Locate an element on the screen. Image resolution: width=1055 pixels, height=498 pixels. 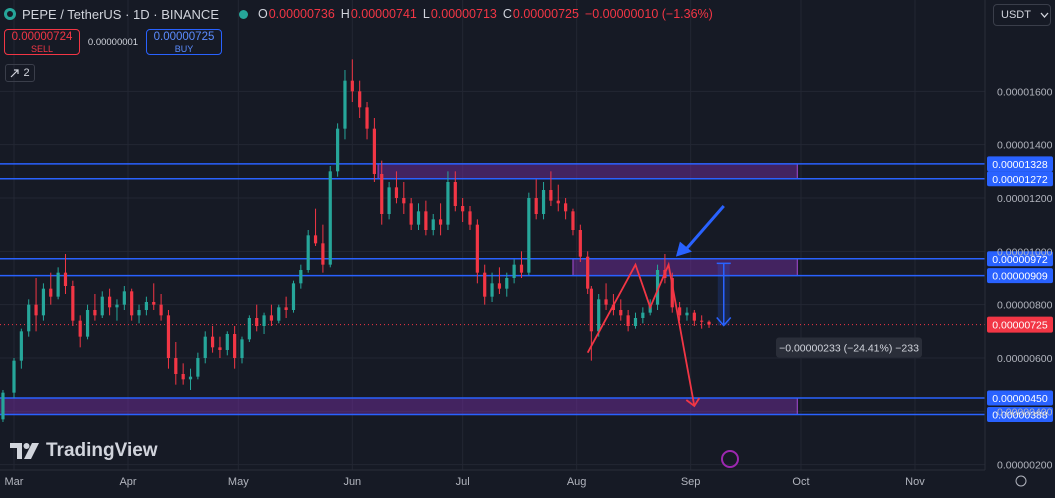
measure-label: −0.00000233 (−24.41%) −233 is located at coordinates (849, 348).